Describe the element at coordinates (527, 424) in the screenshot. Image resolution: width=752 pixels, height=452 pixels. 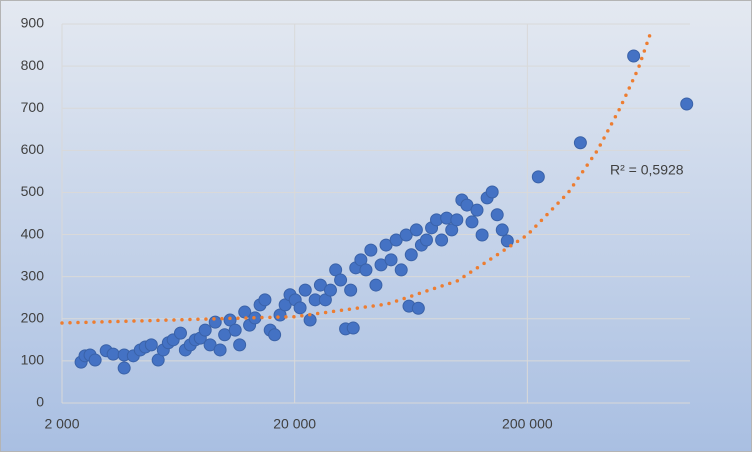
I see `x-tick-label: 200 000` at that location.